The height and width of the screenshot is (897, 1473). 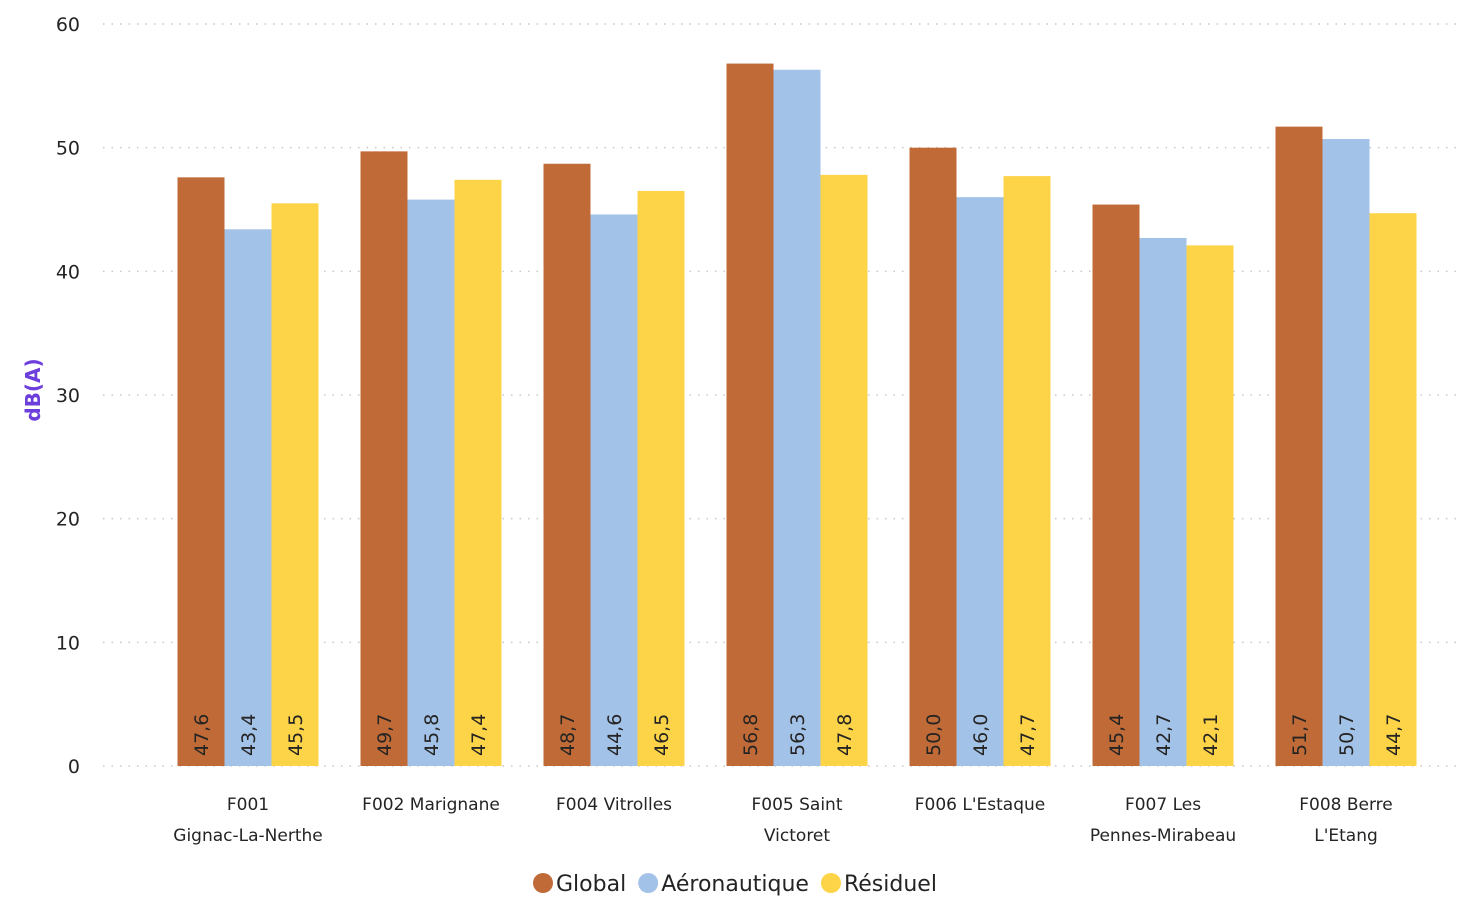 I want to click on x-category-label: F001, so click(x=248, y=805).